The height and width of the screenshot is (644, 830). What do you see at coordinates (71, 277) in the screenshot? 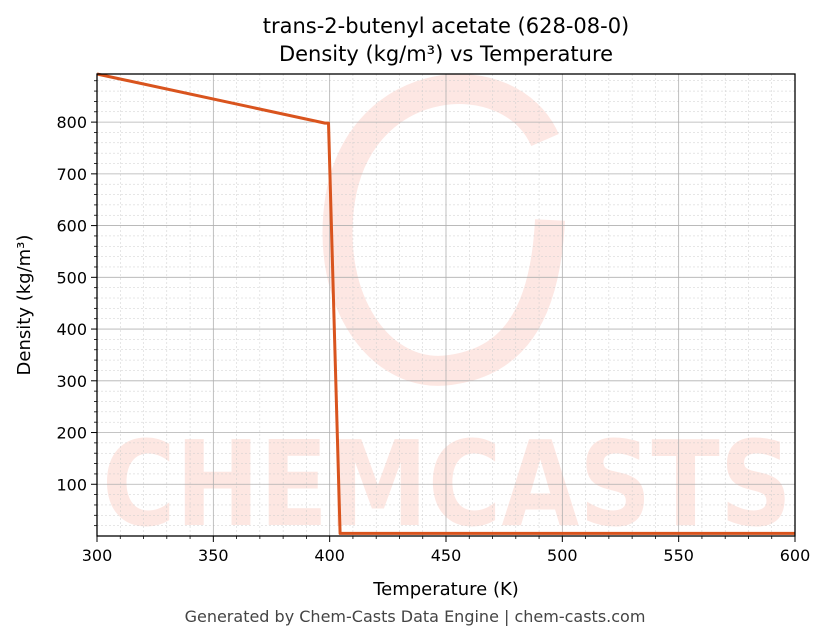
I see `y-tick-label: 500` at bounding box center [71, 277].